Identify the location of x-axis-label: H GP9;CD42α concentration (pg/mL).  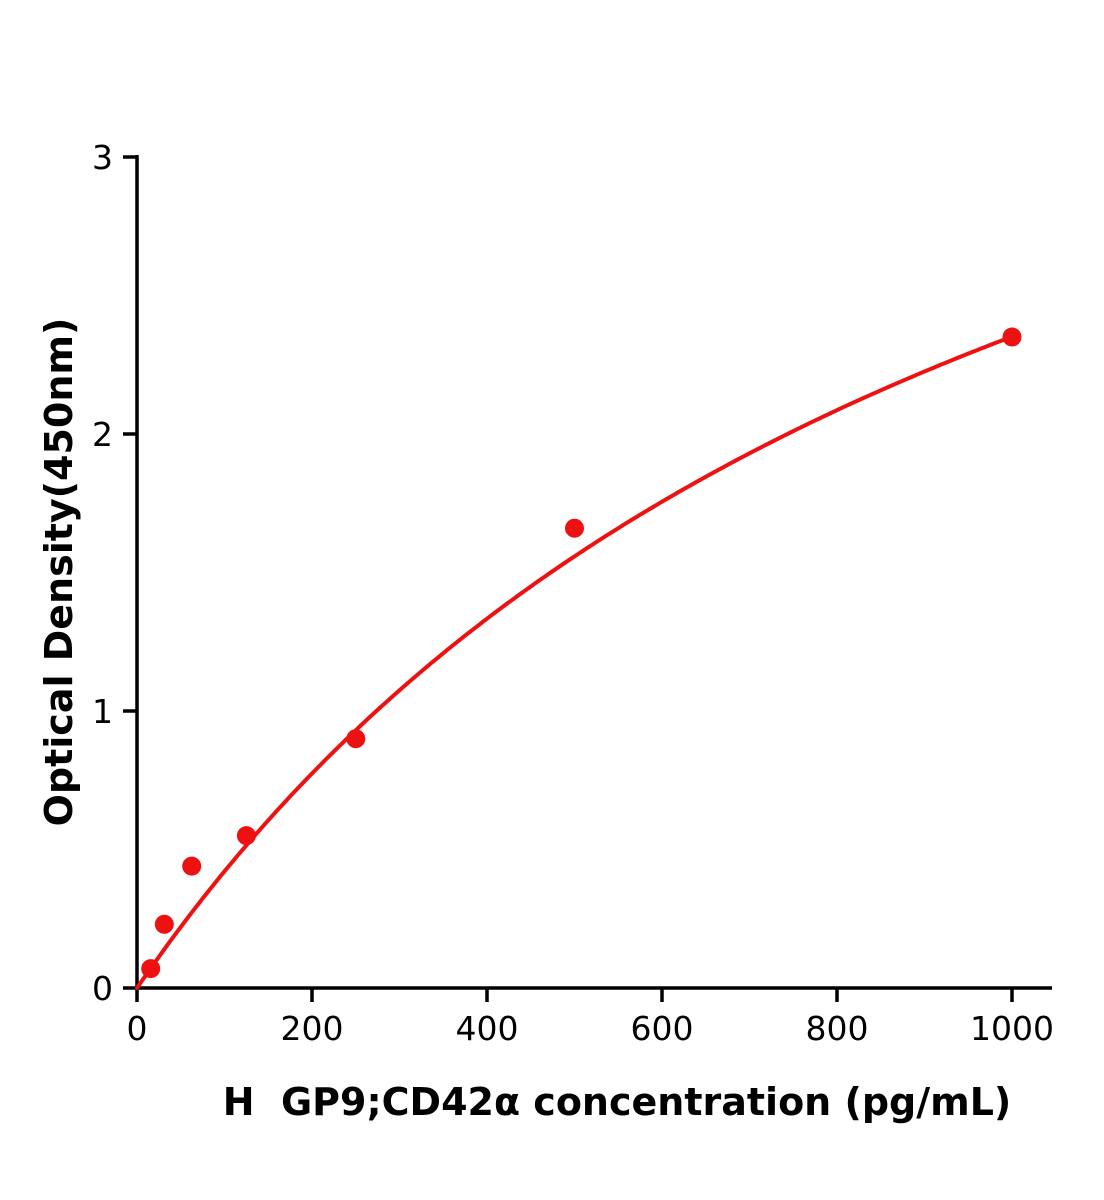
(617, 1102).